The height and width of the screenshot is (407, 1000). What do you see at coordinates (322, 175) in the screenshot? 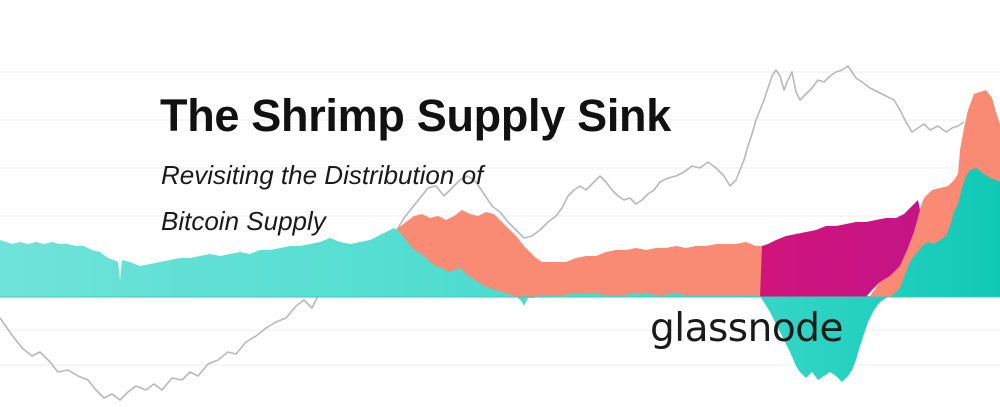
I see `subtitle-line-1: Revisiting the Distribution of` at bounding box center [322, 175].